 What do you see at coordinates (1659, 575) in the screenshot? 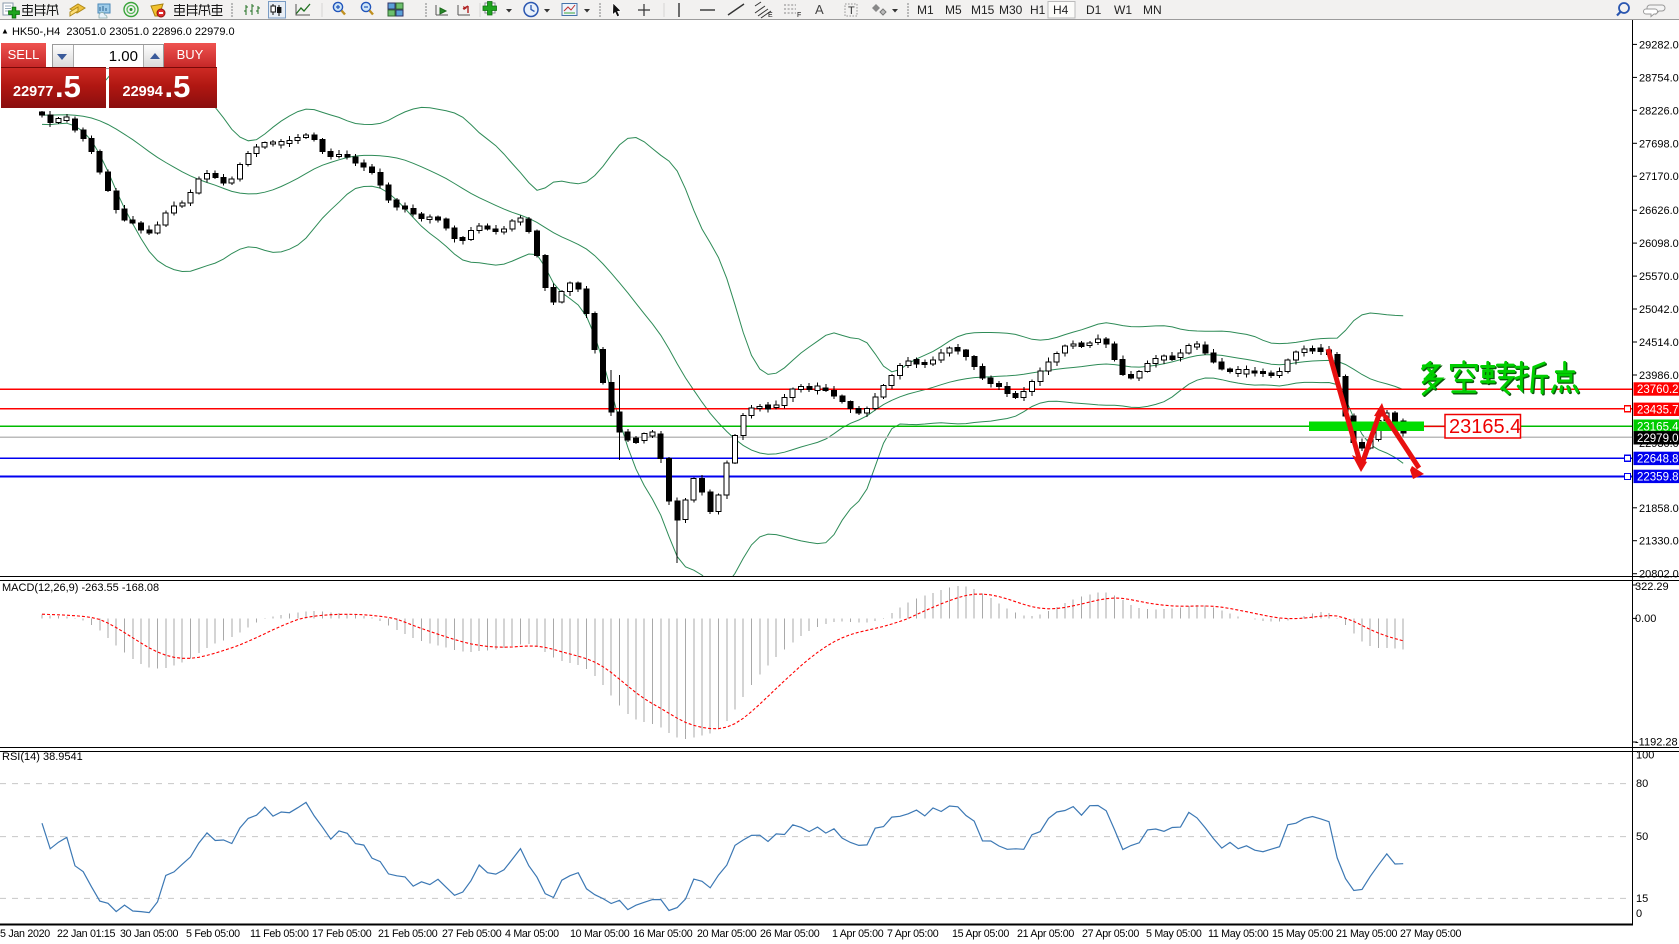
I see `svg-text: 20802.0` at bounding box center [1659, 575].